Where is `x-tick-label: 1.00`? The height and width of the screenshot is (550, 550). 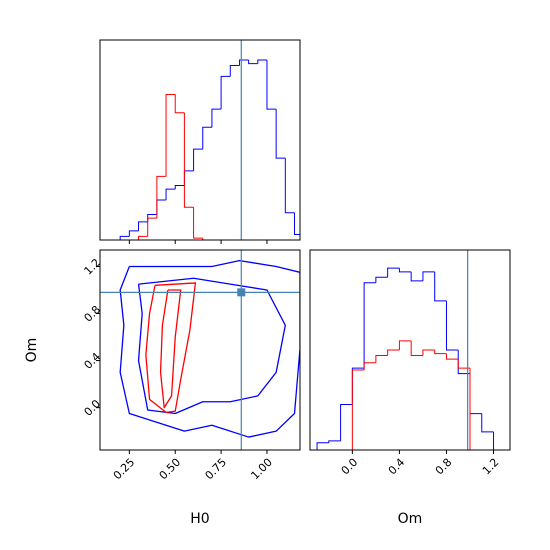 x-tick-label: 1.00 is located at coordinates (261, 469).